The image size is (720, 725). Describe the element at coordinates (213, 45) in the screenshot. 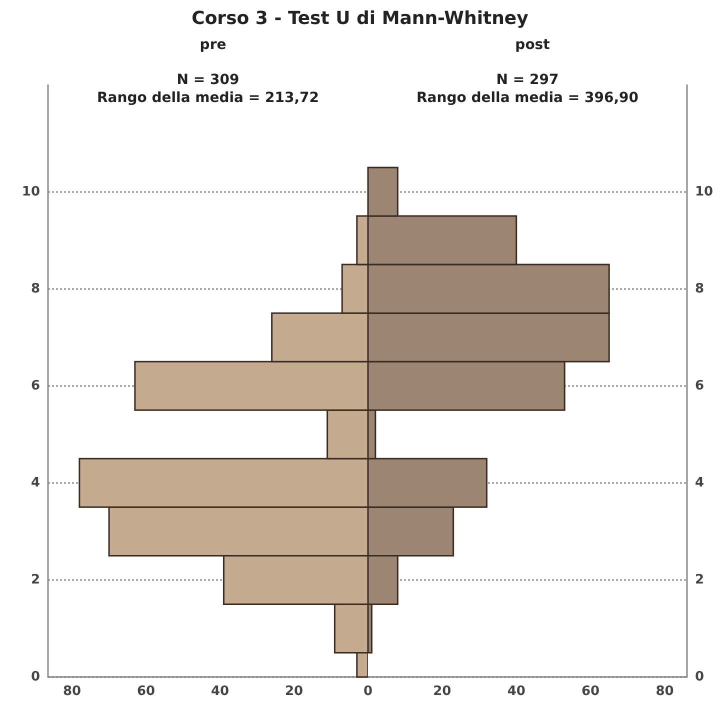

I see `chart-subtitle: pre` at that location.